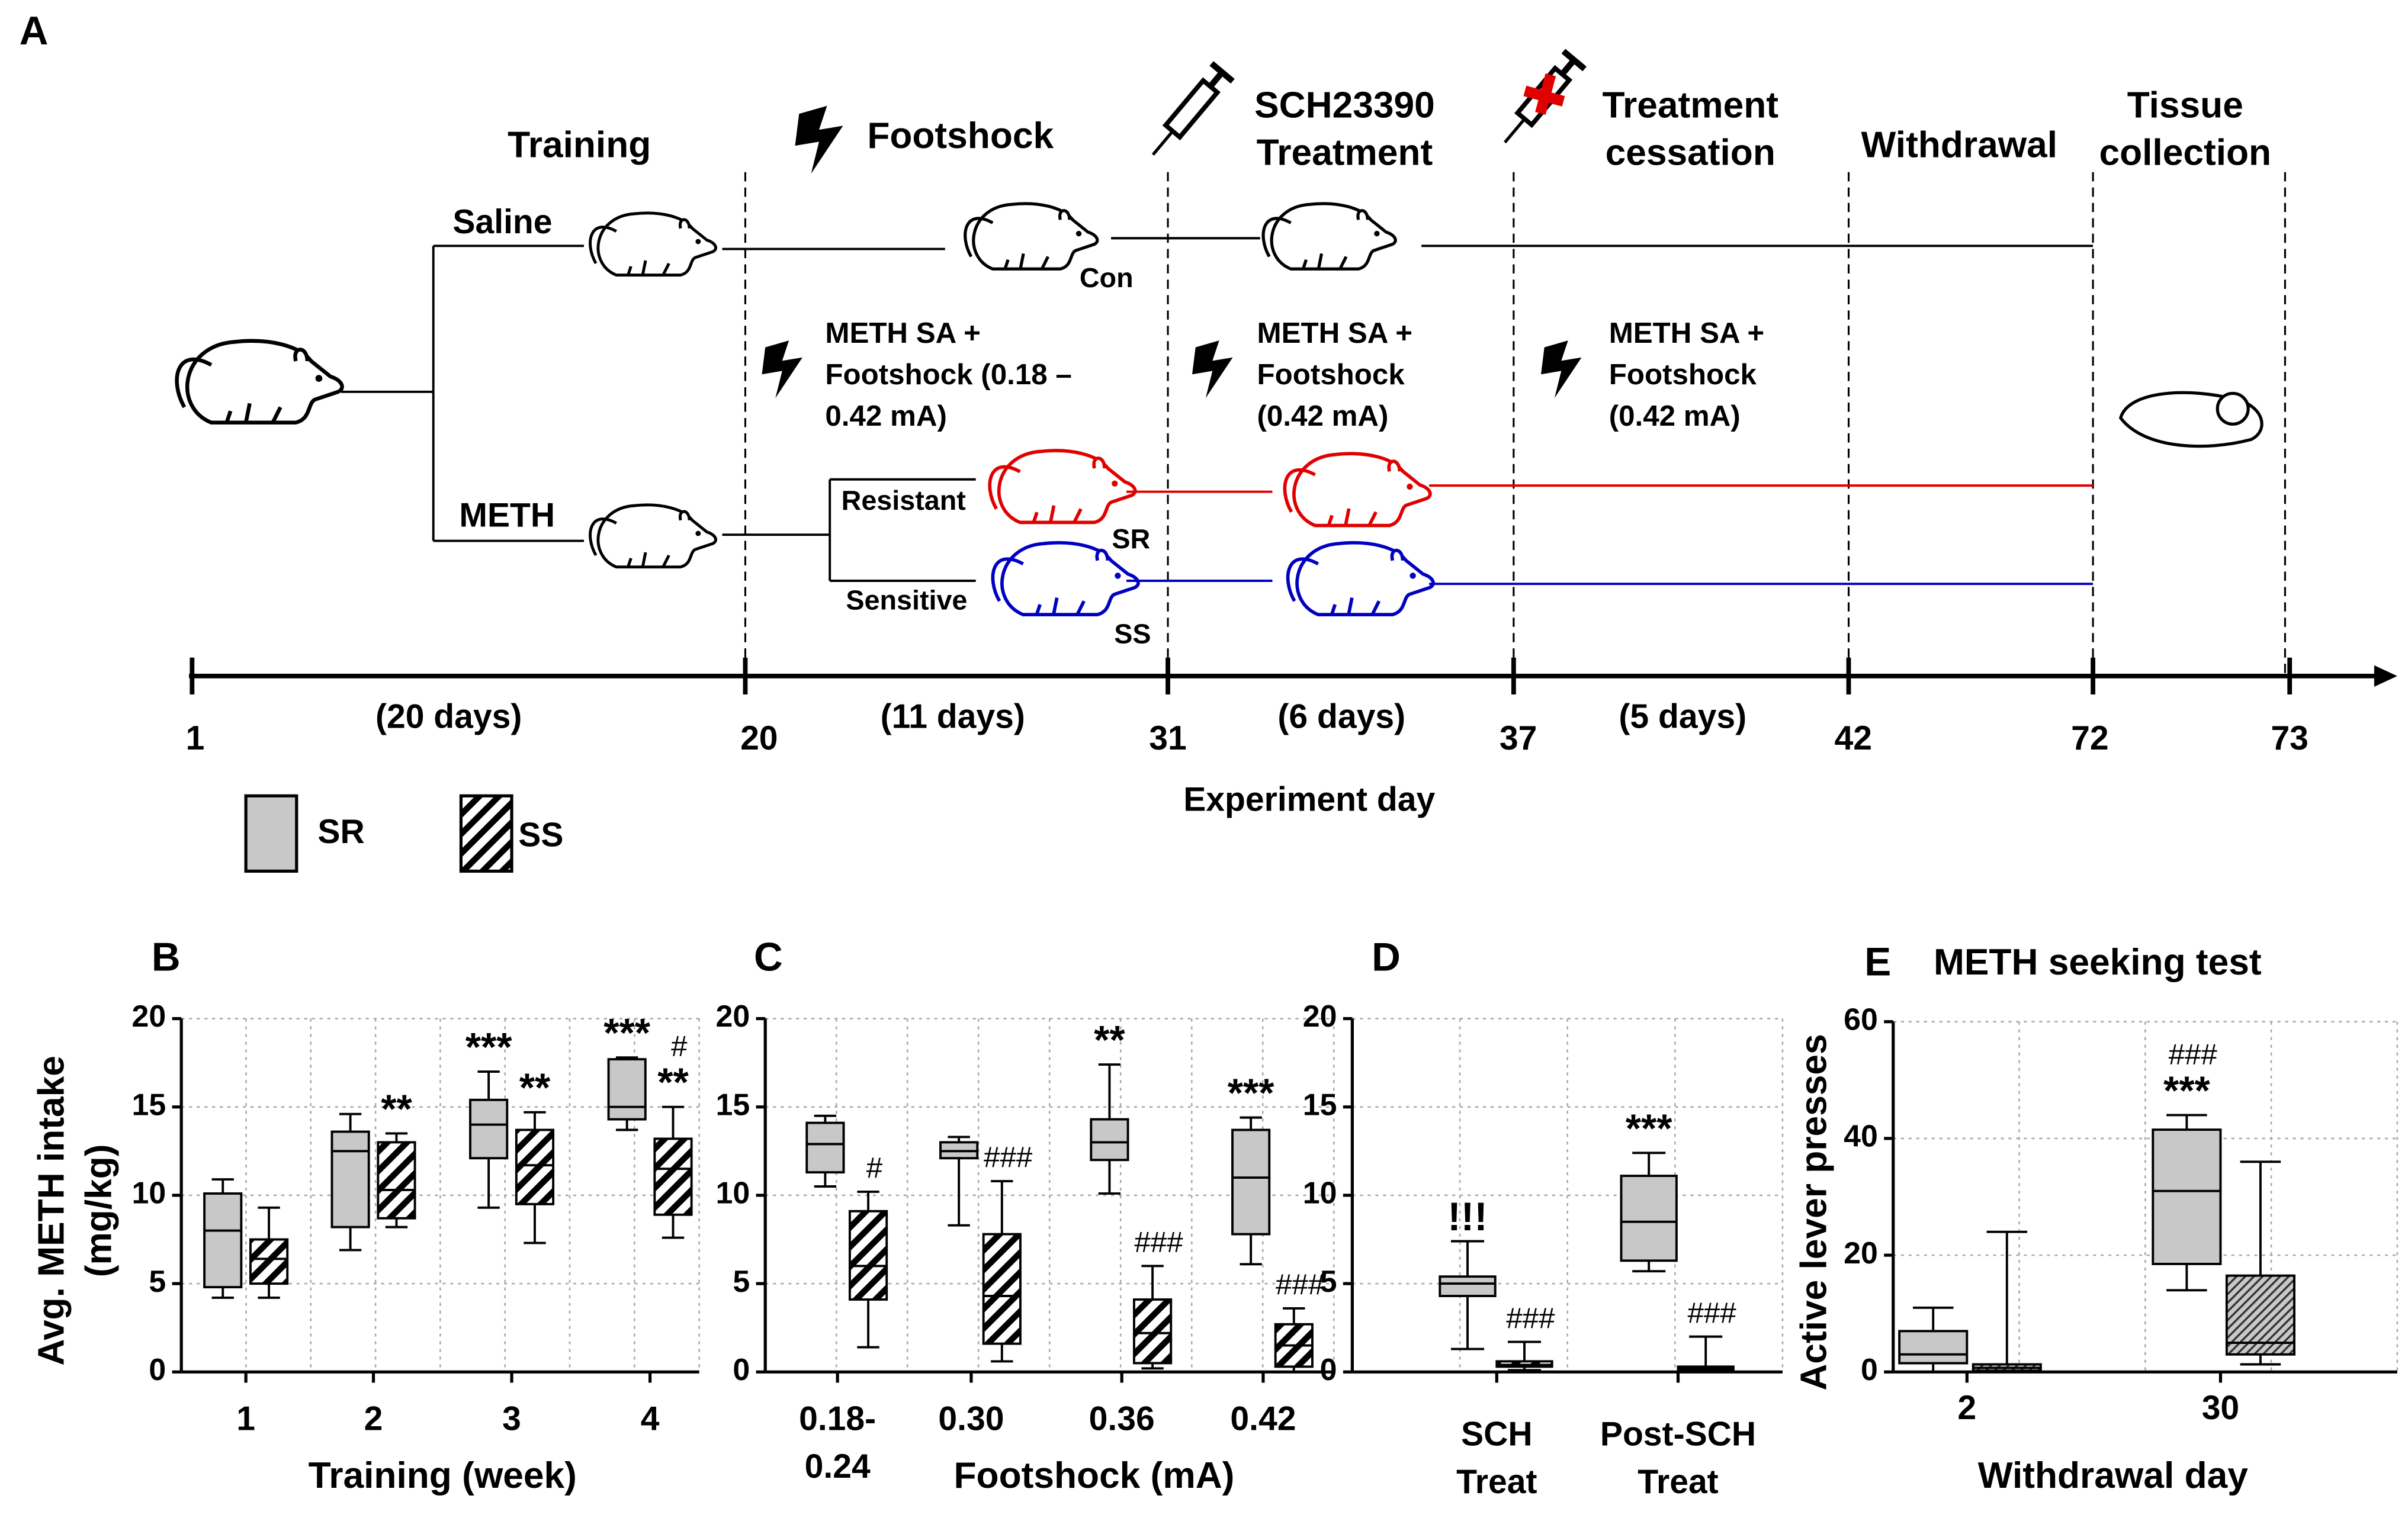 The height and width of the screenshot is (1518, 2408). Describe the element at coordinates (1497, 1434) in the screenshot. I see `x-tick-label: SCH` at that location.